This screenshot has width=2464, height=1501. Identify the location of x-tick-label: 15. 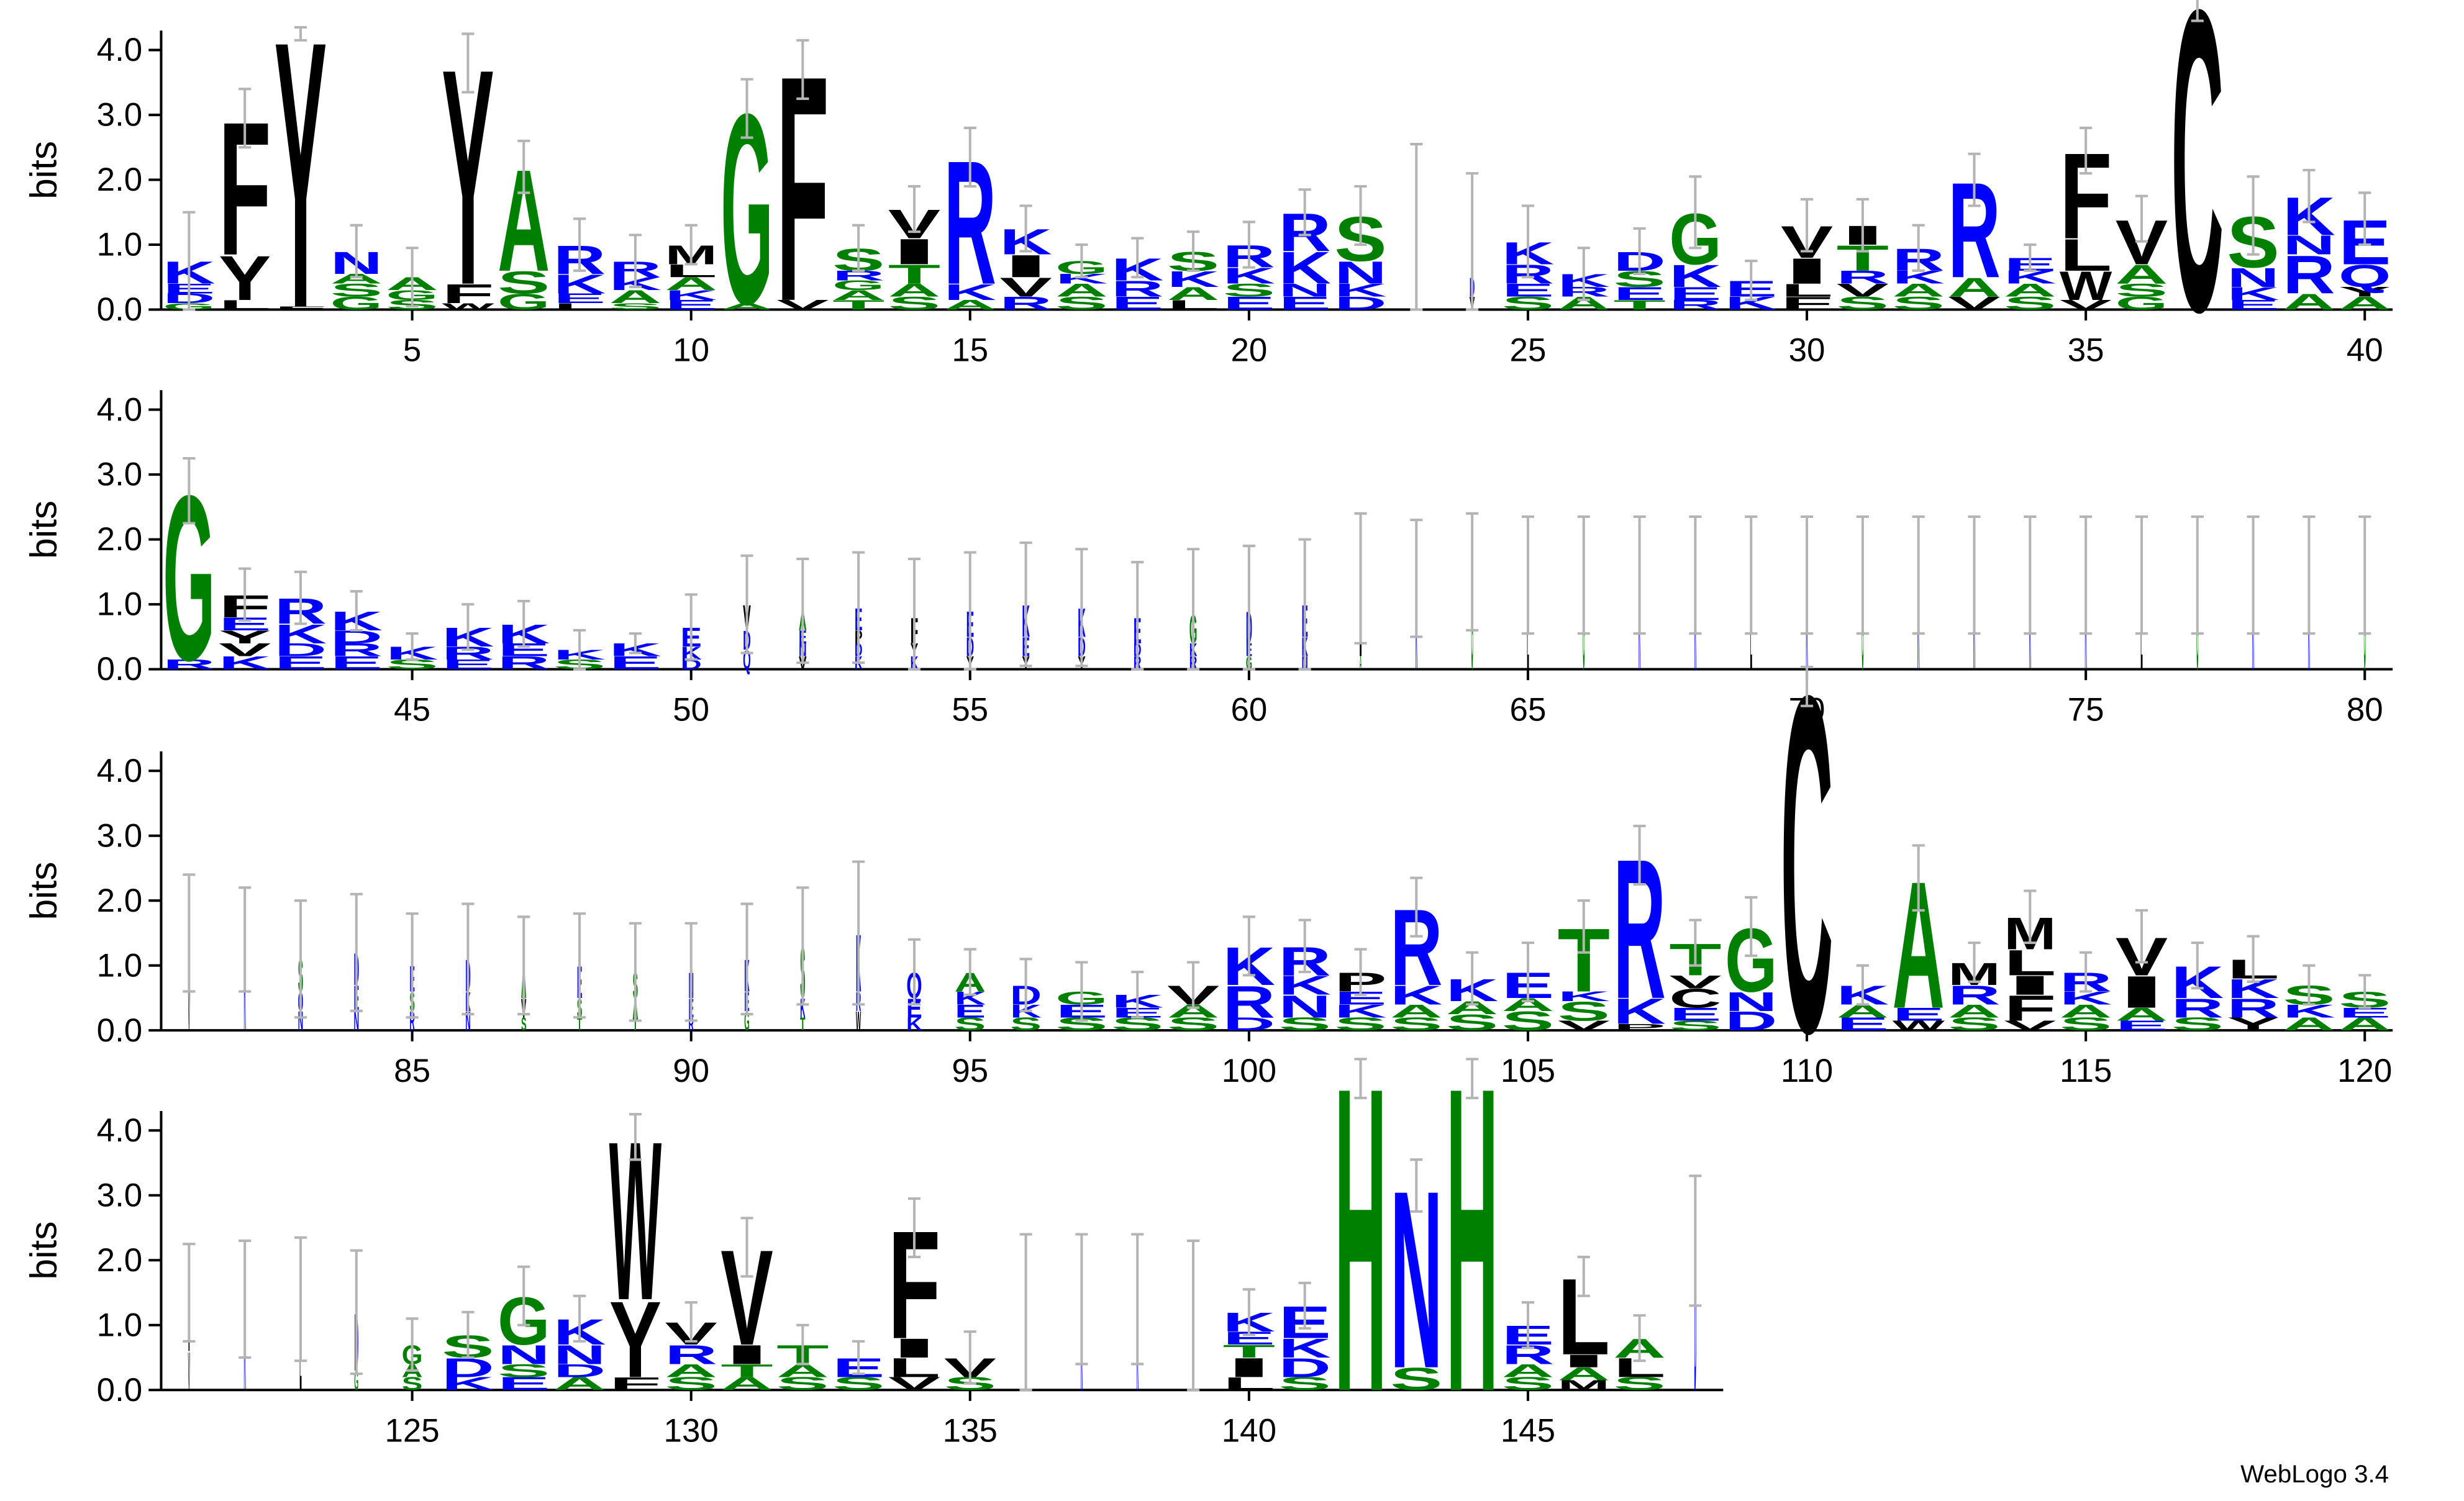
(970, 350).